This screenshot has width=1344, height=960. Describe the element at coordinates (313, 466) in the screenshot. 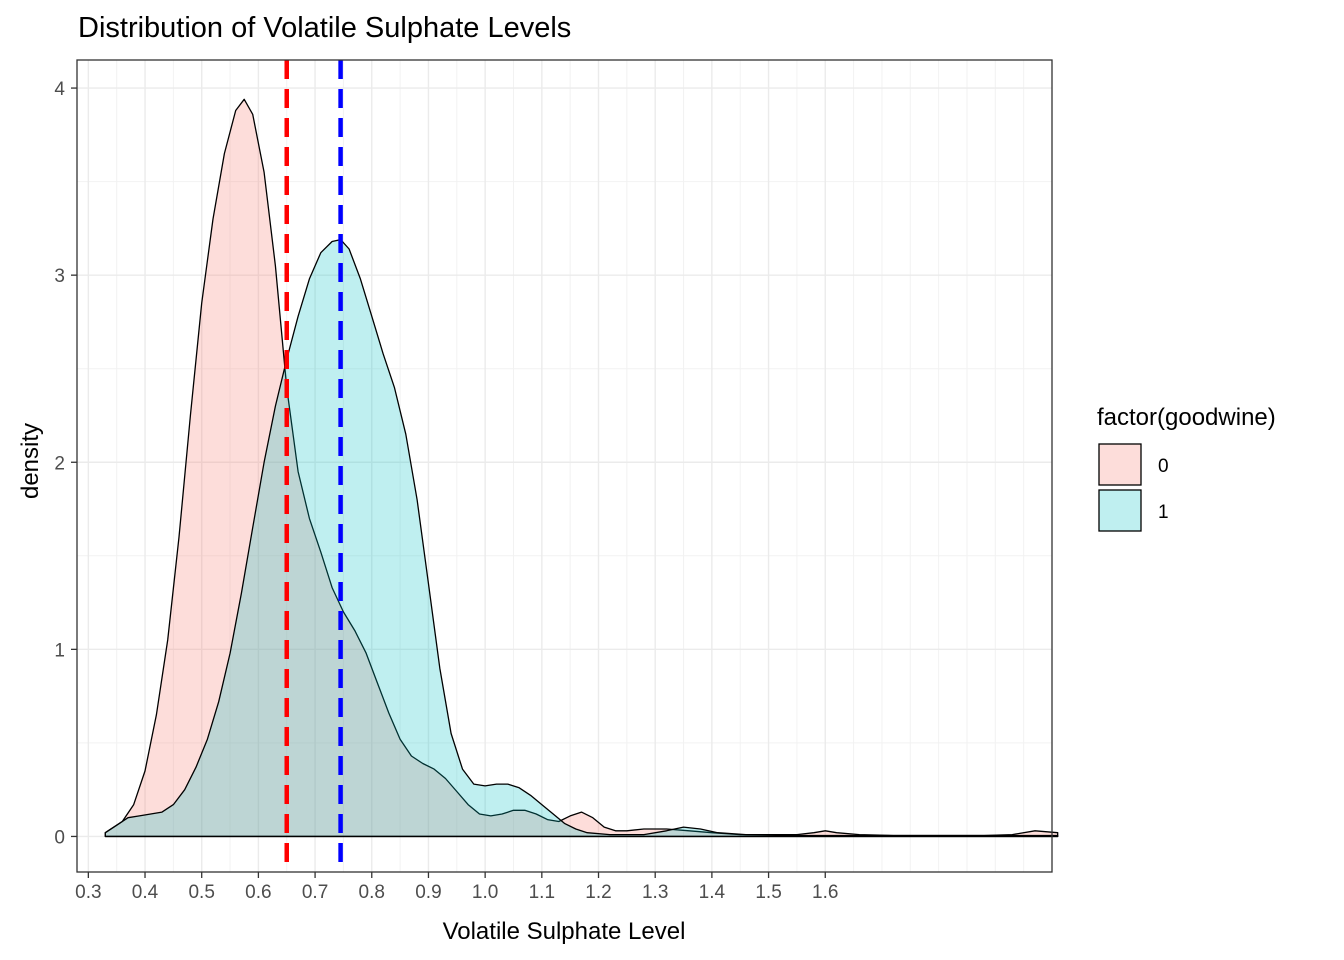

I see `mean-lines` at that location.